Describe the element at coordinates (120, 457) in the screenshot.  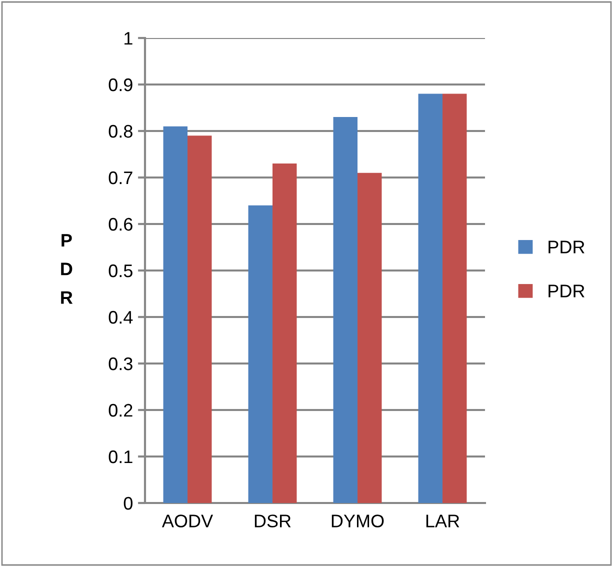
I see `y-tick-label: 0.1` at that location.